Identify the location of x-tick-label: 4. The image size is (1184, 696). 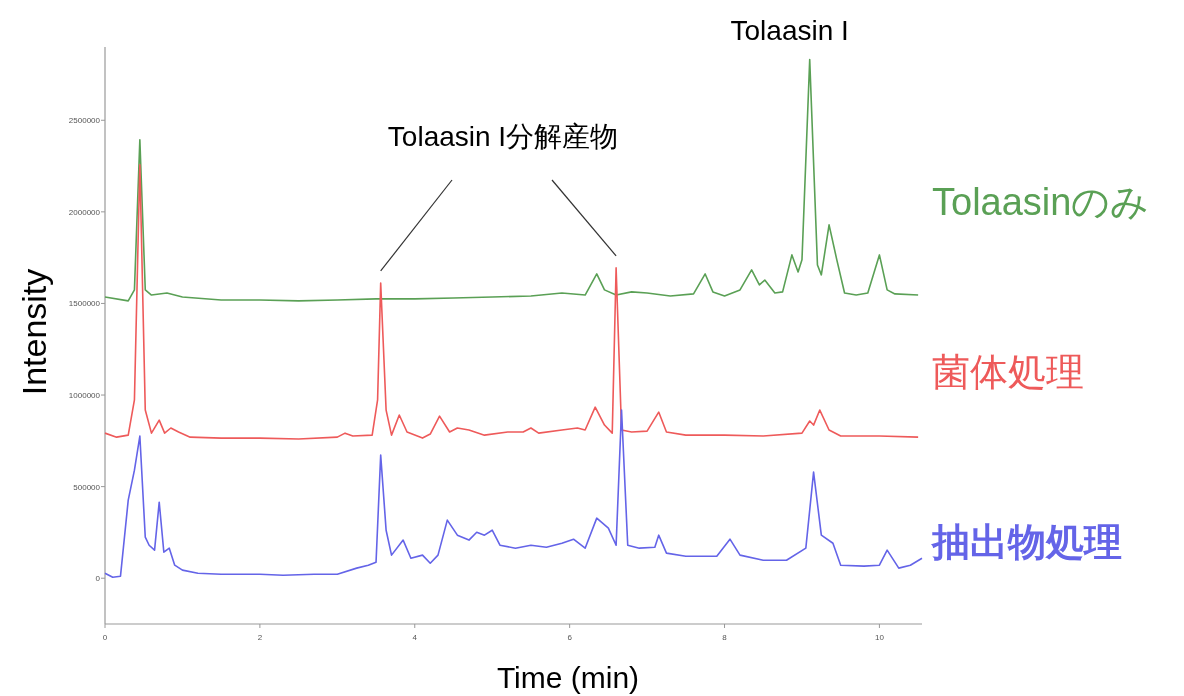
(415, 637).